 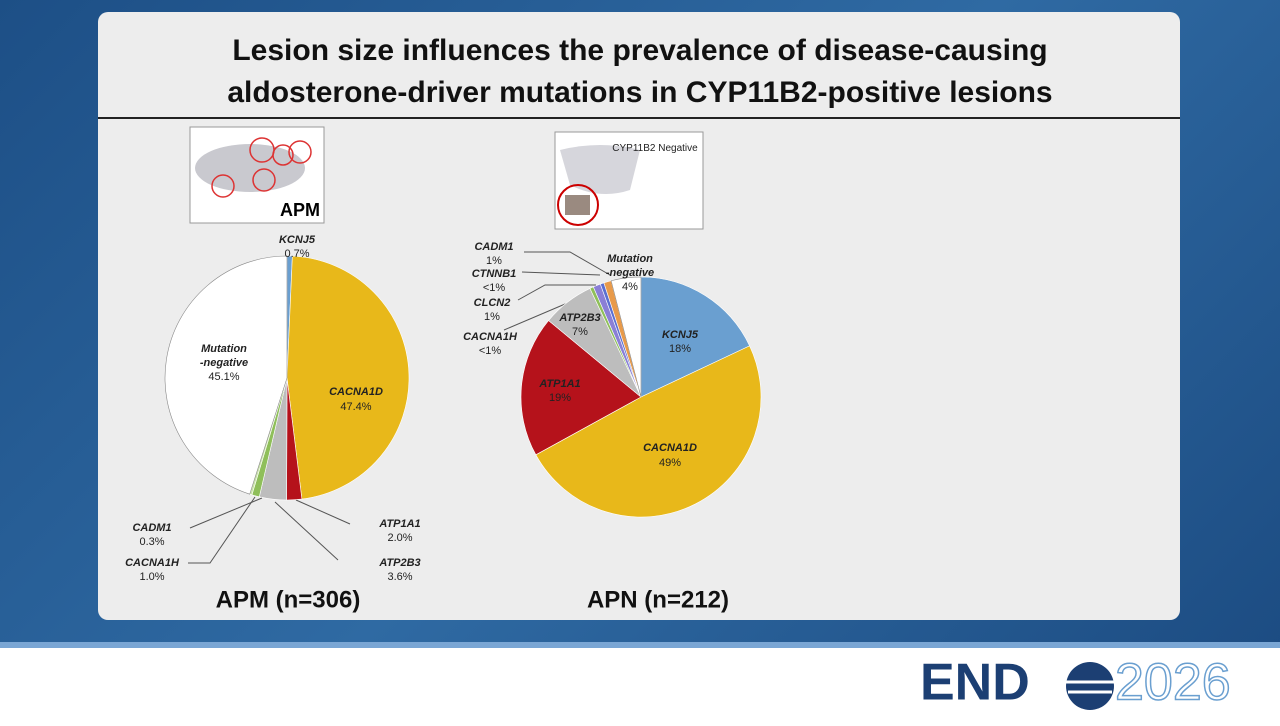 What do you see at coordinates (300, 210) in the screenshot?
I see `image-label: APM` at bounding box center [300, 210].